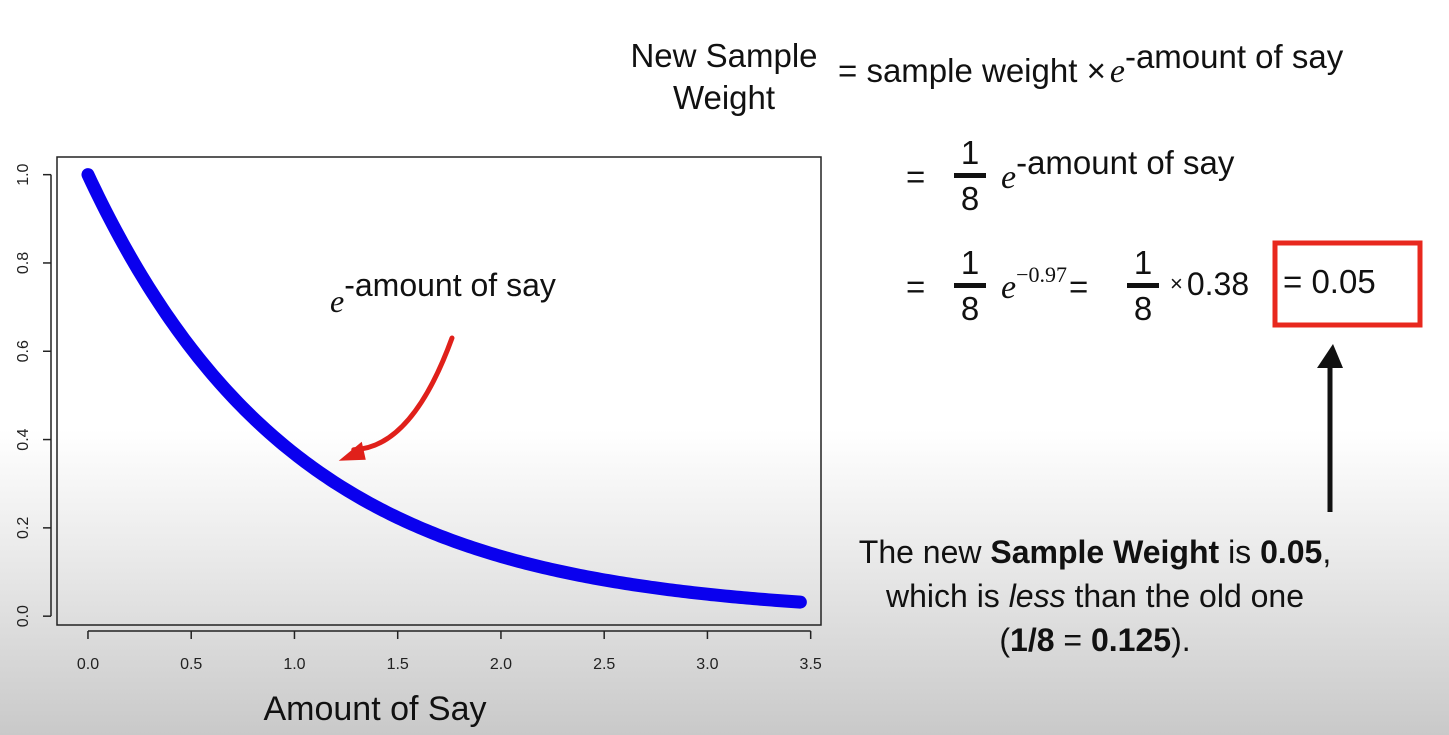  What do you see at coordinates (1181, 640) in the screenshot?
I see `note-text: ).` at bounding box center [1181, 640].